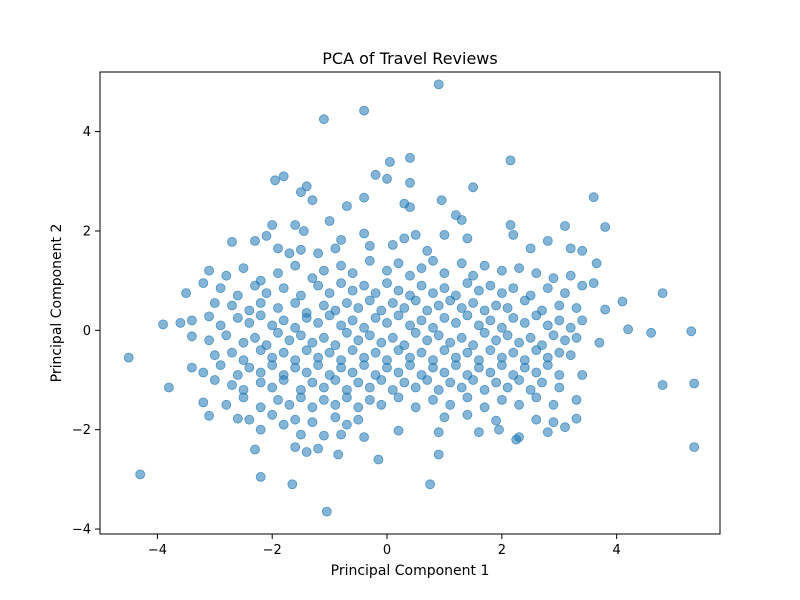  I want to click on y-axis-label: Principal Component 2, so click(57, 303).